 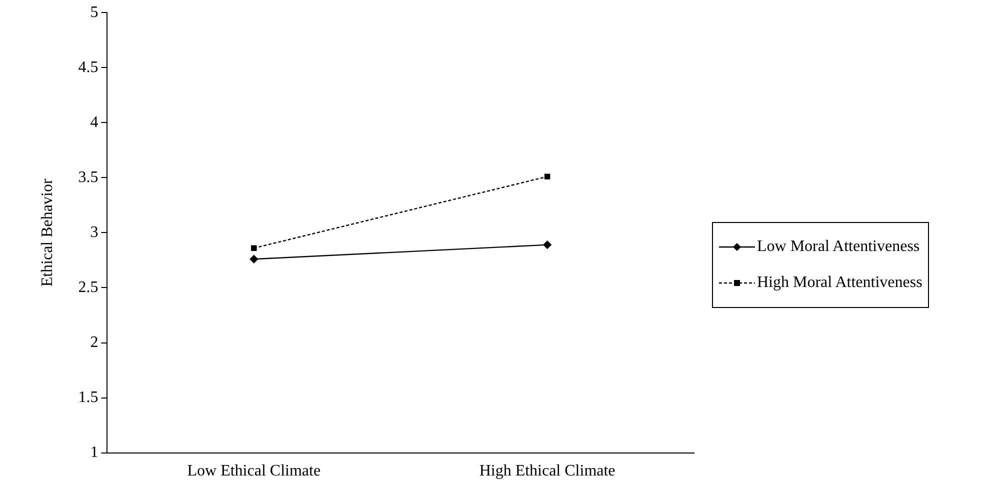 What do you see at coordinates (94, 453) in the screenshot?
I see `y-tick-label: 1` at bounding box center [94, 453].